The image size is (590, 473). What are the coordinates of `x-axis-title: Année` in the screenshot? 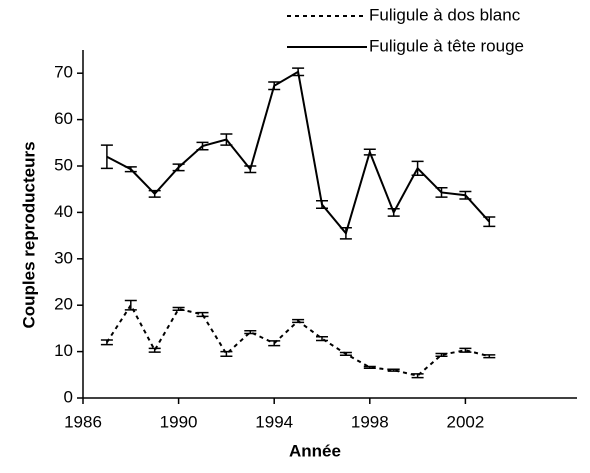 It's located at (315, 450).